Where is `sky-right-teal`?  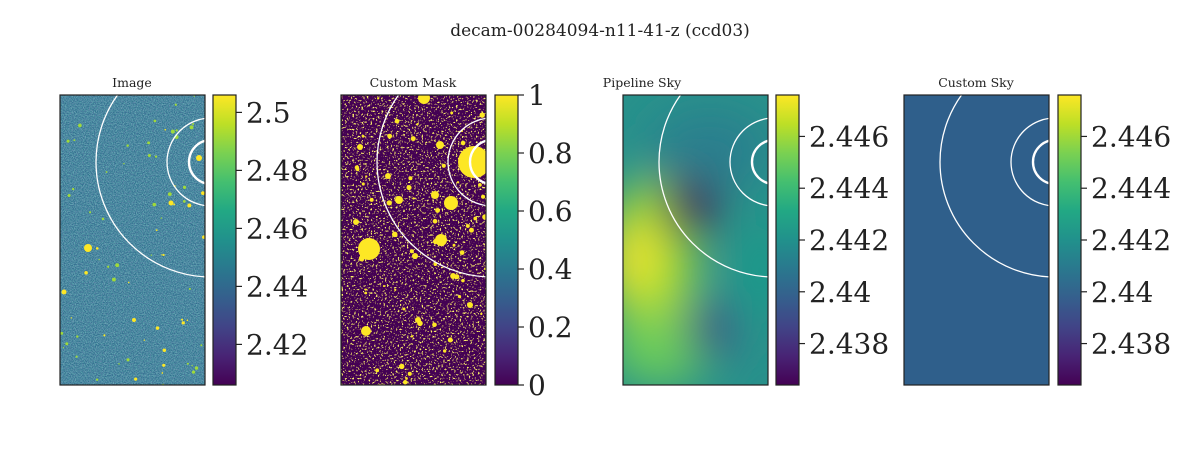
sky-right-teal is located at coordinates (751, 270).